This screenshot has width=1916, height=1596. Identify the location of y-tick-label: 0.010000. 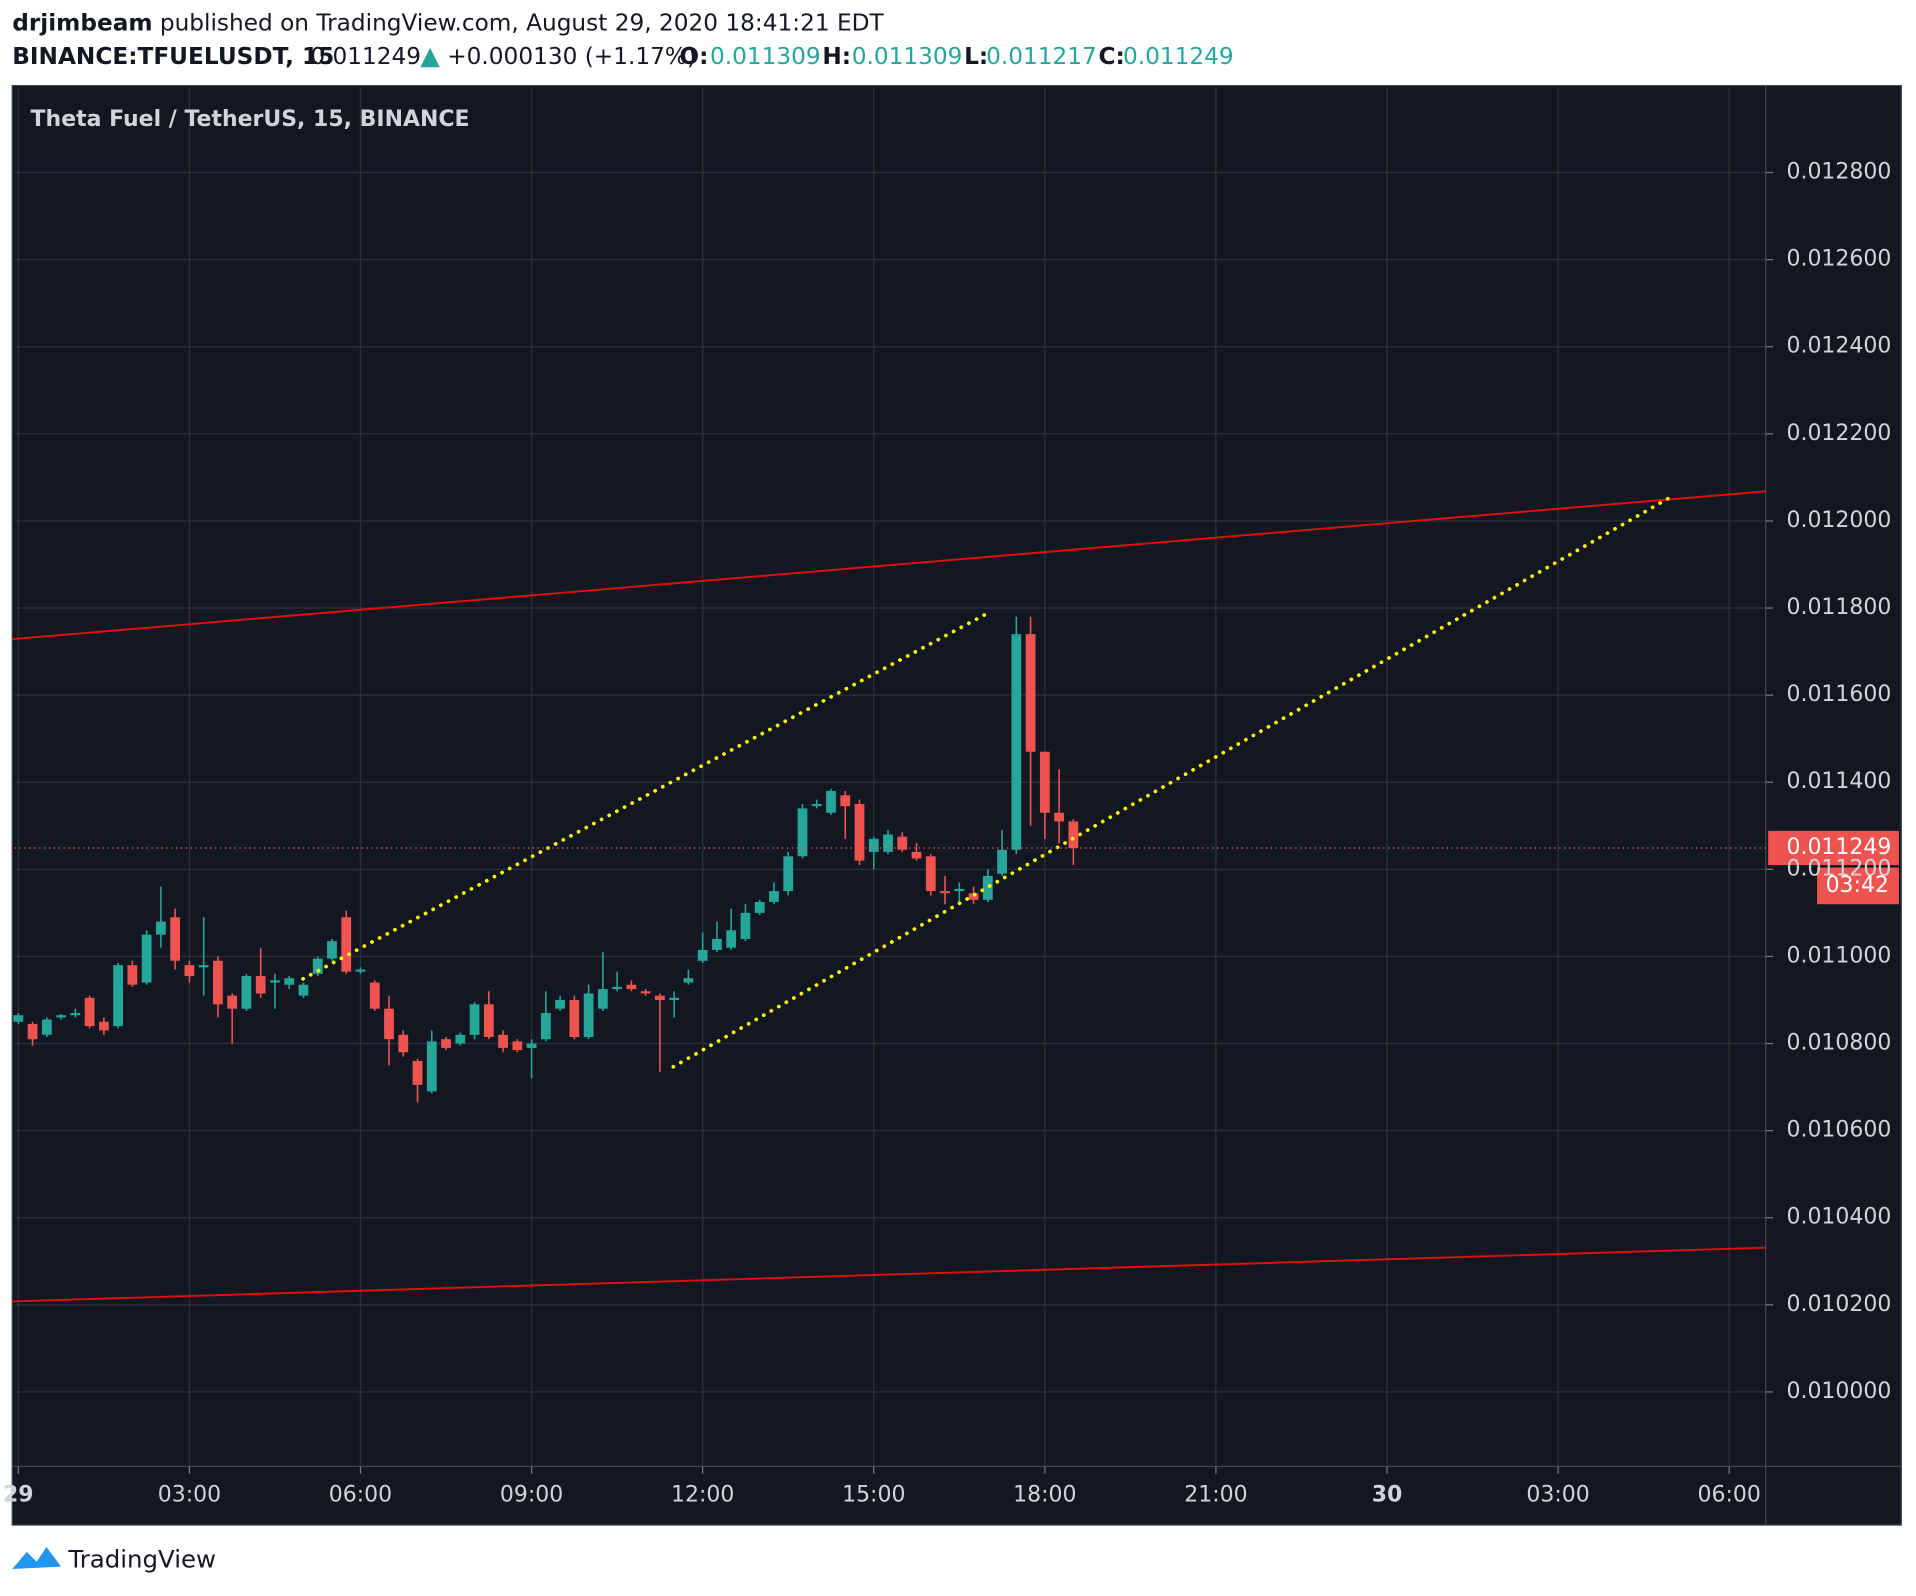
(1838, 1391).